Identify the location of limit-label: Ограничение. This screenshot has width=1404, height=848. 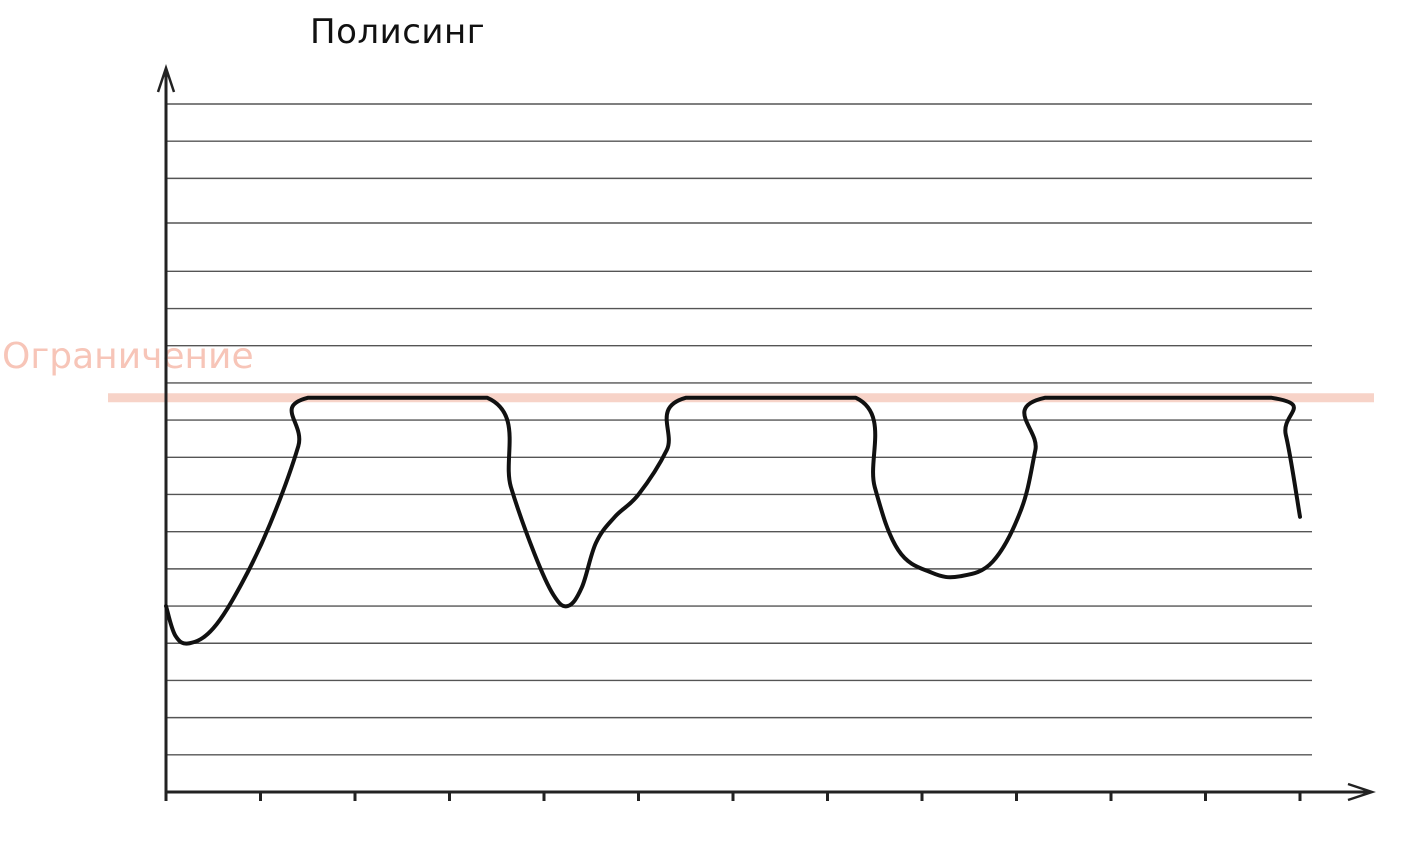
(128, 356).